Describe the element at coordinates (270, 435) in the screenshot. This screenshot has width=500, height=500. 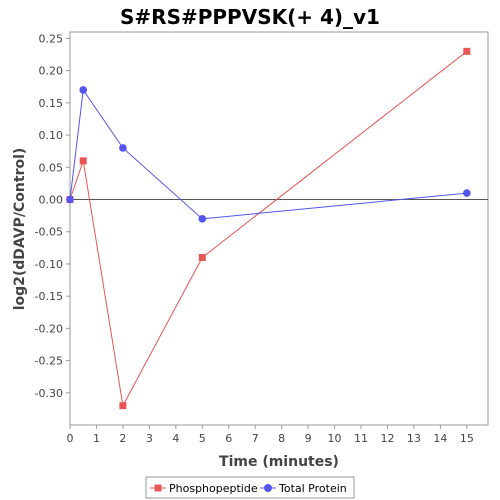
I see `x-axis: 0 1 2 3 4 5 6 7 8 9 10 11 12 13 14 15` at that location.